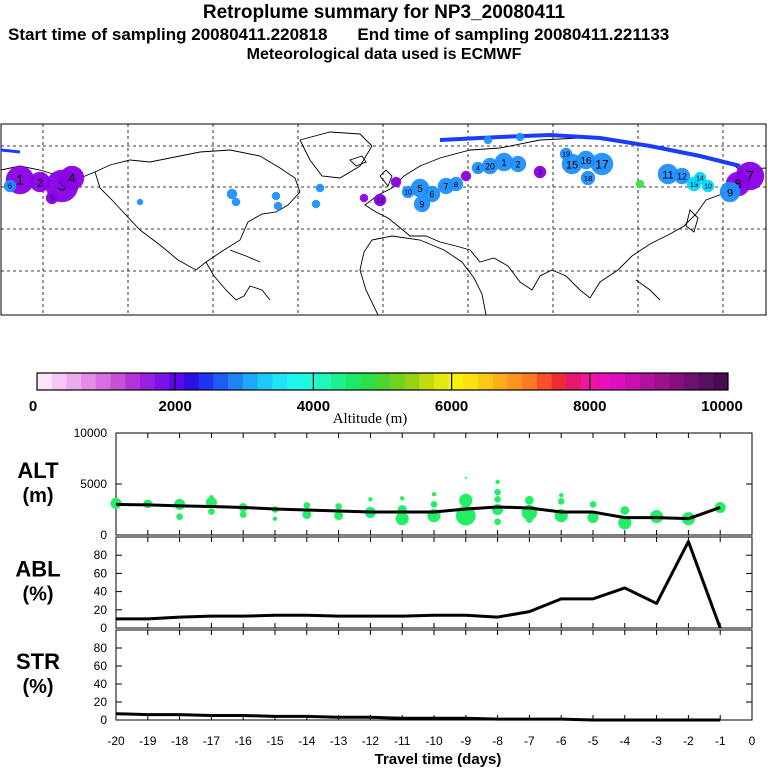 The width and height of the screenshot is (768, 768). I want to click on series-line, so click(418, 717).